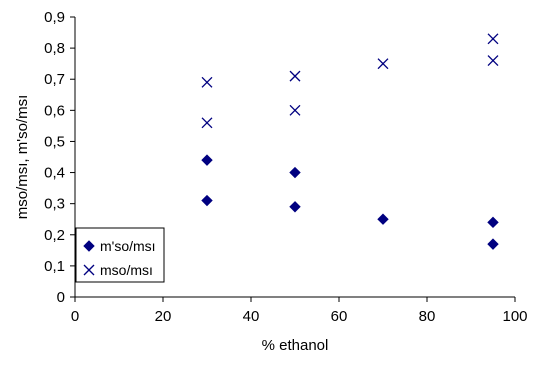  What do you see at coordinates (163, 316) in the screenshot?
I see `x-tick-label: 20` at bounding box center [163, 316].